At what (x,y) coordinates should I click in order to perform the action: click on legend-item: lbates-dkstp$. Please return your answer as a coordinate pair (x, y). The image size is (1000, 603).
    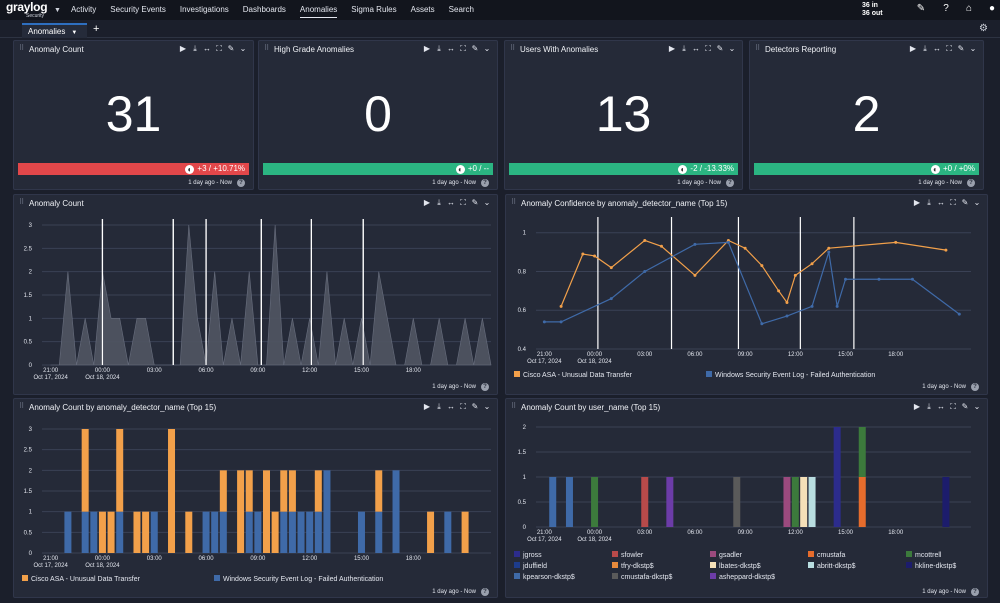
    Looking at the image, I should click on (735, 566).